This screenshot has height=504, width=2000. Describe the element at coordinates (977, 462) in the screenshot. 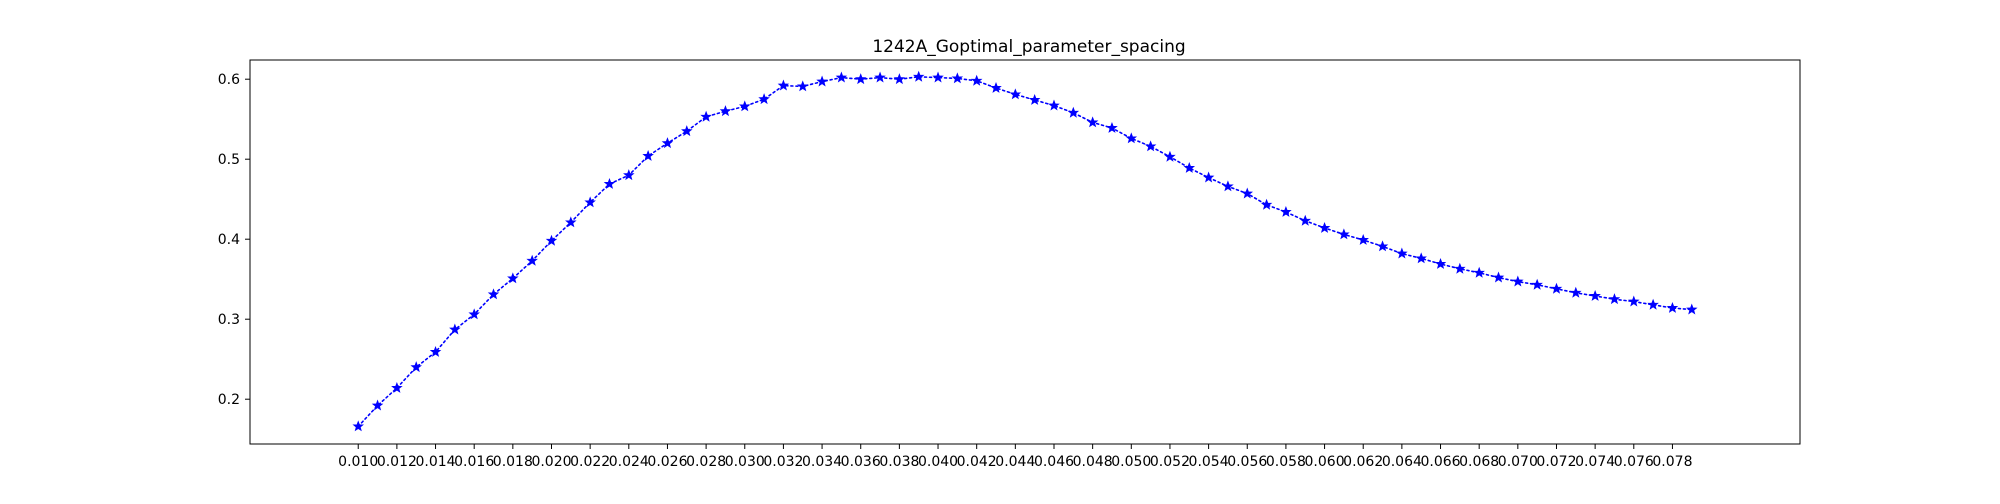

I see `x-tick-label: 0.042` at that location.